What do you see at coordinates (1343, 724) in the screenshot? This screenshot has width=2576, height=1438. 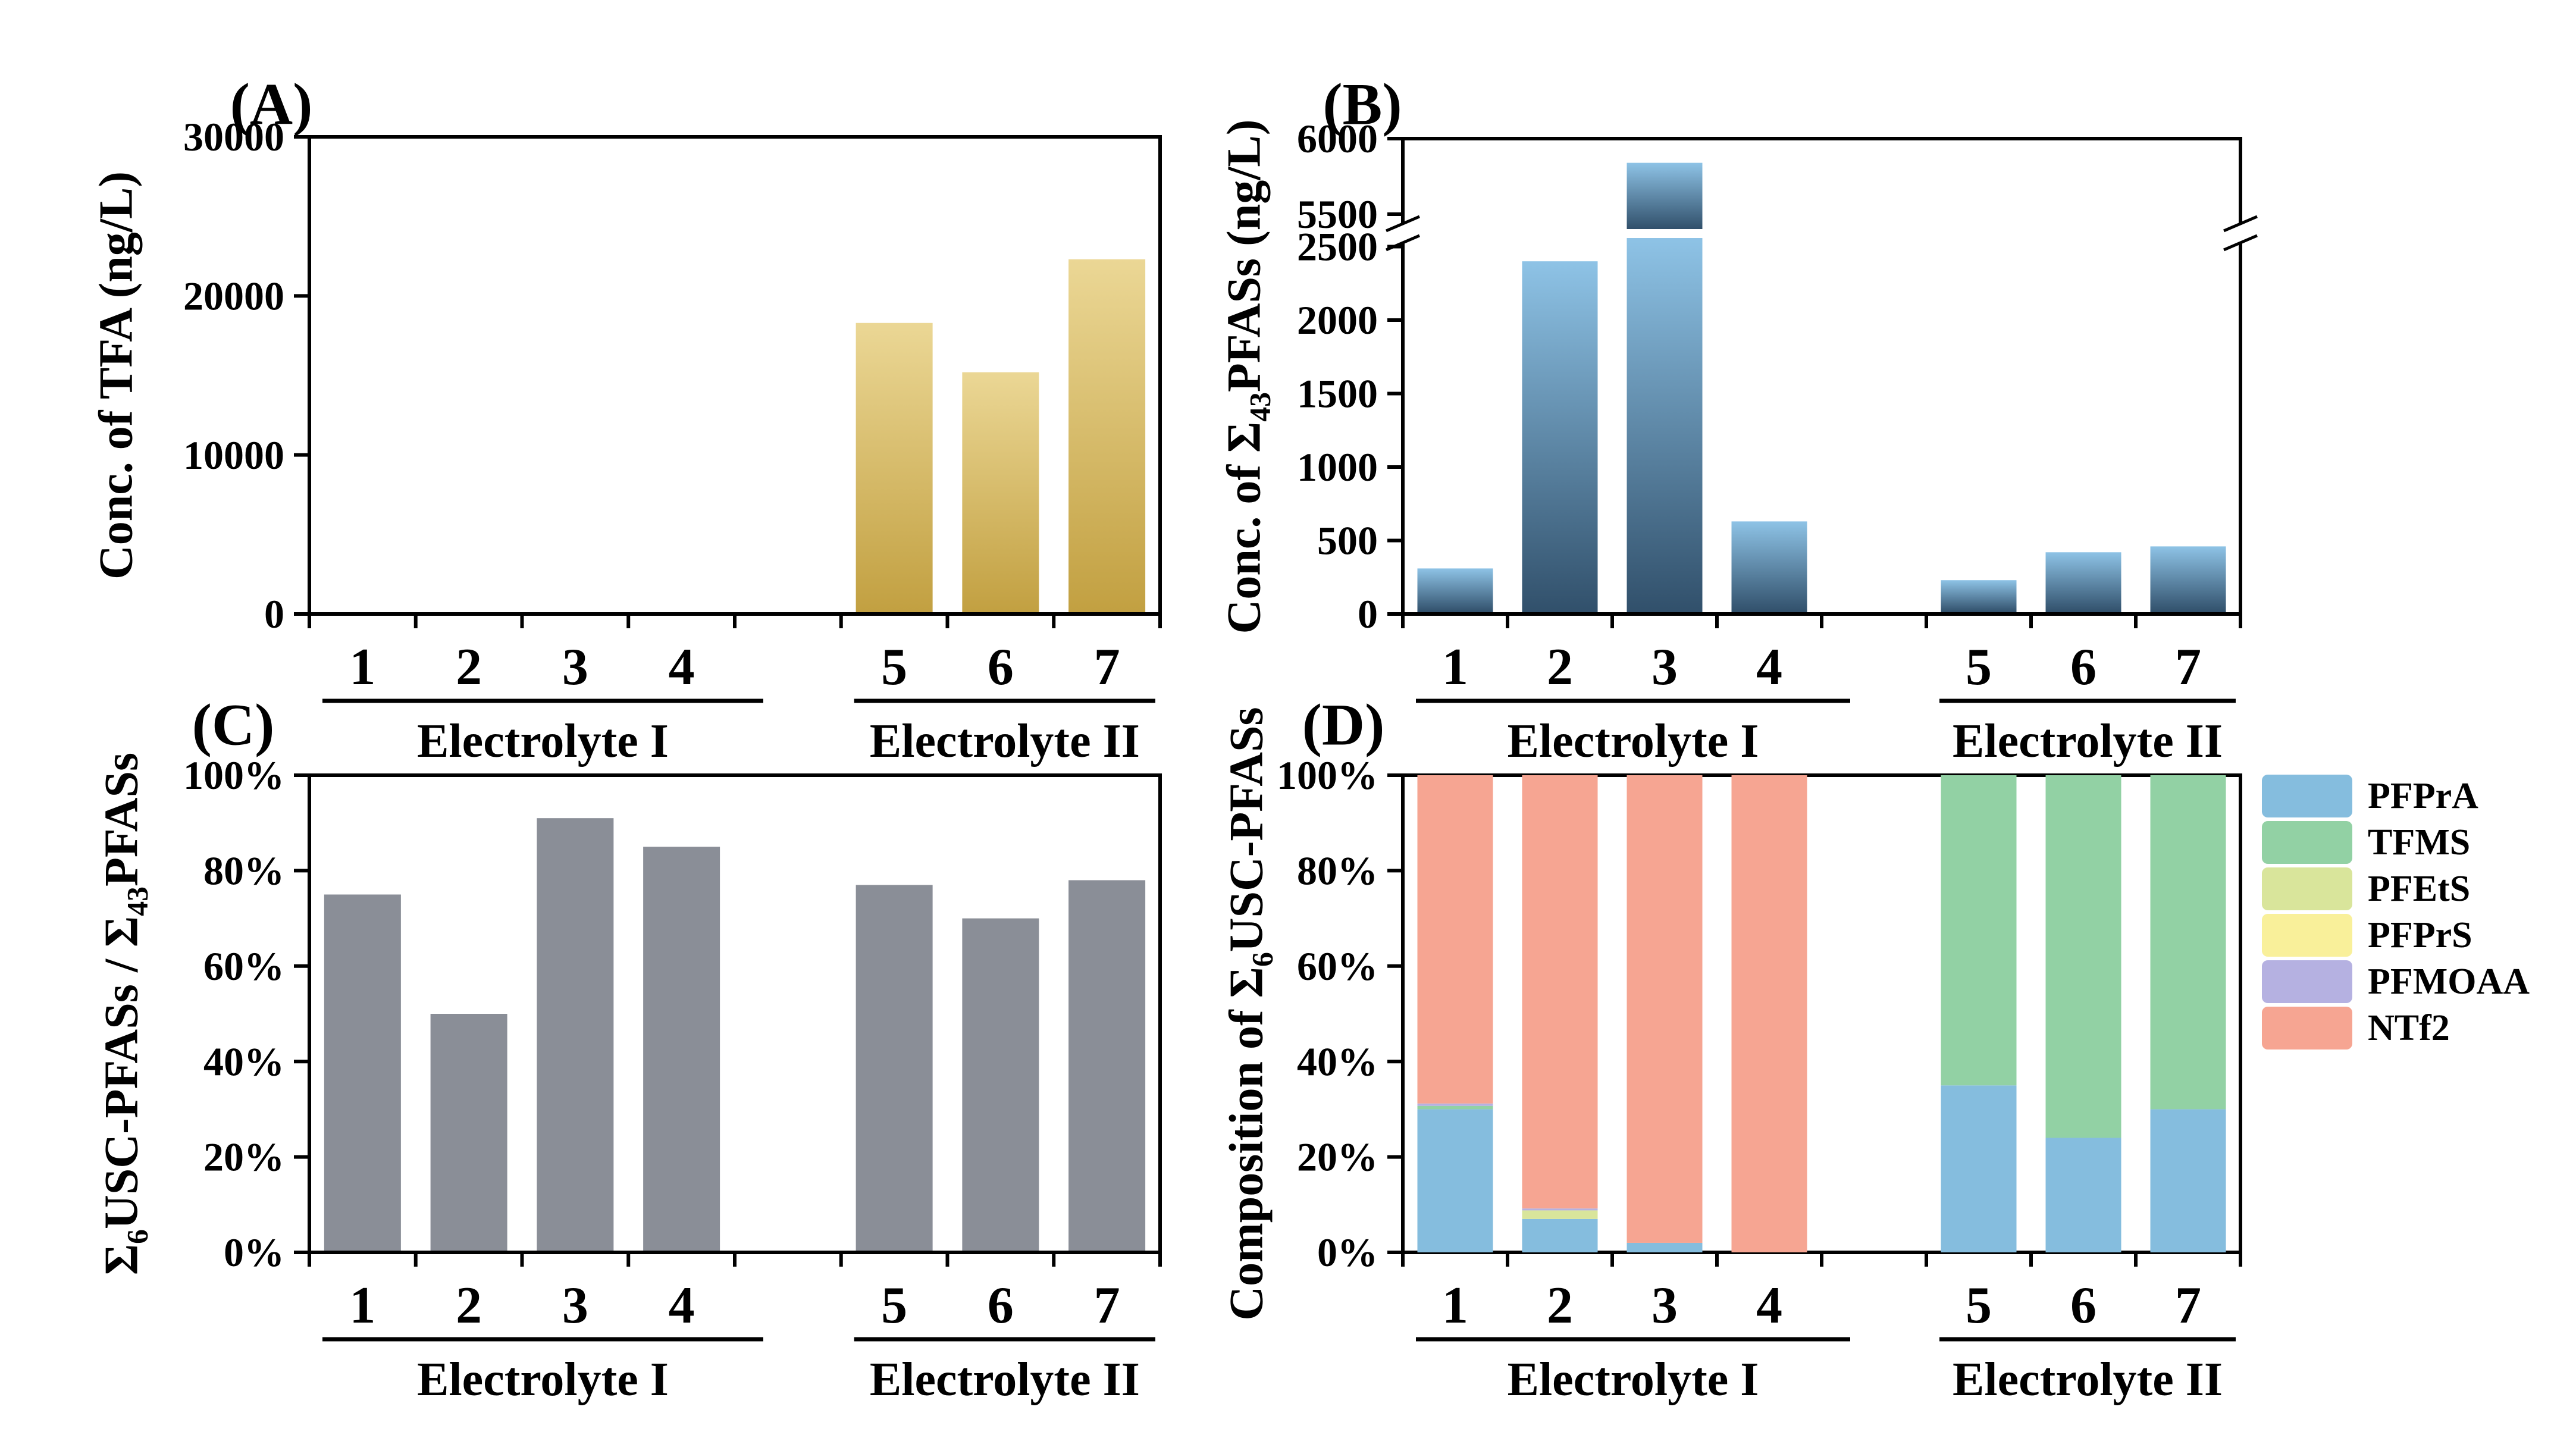 I see `panel-label-d: (D)` at bounding box center [1343, 724].